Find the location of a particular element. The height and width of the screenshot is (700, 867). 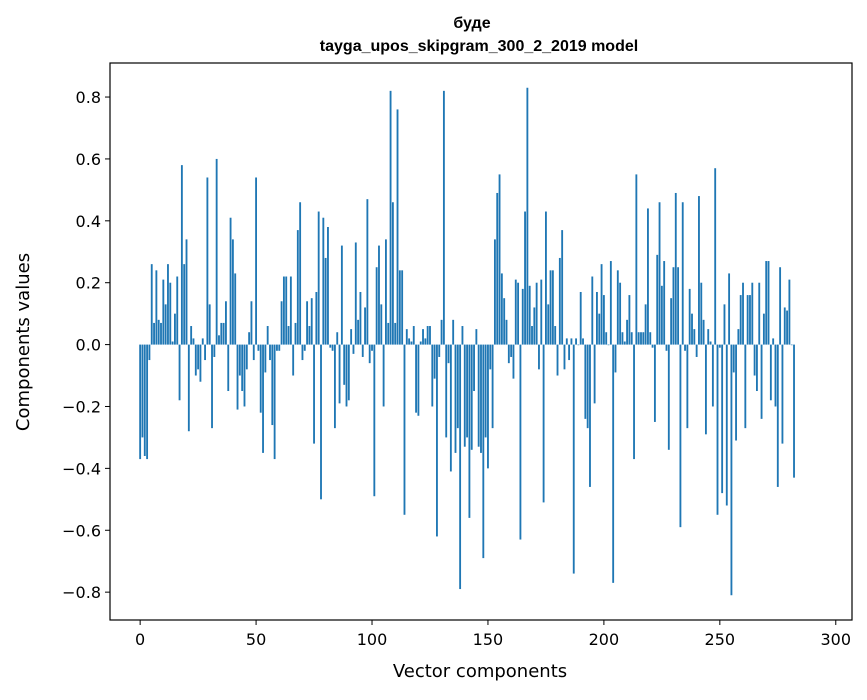

x-tick-label: 250 is located at coordinates (720, 639).